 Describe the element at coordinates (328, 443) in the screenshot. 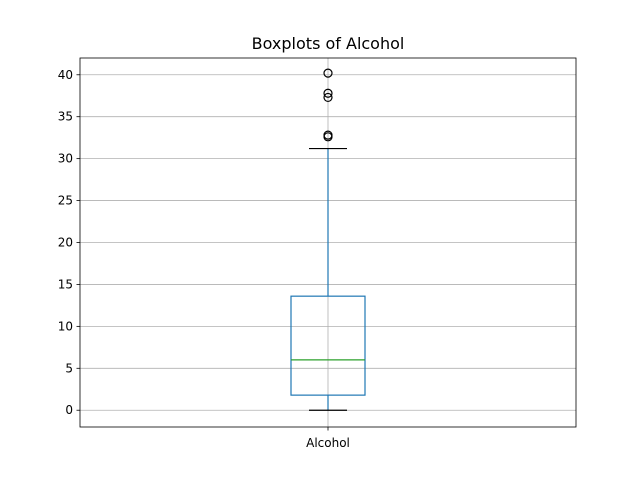

I see `x-tick-label: Alcohol` at that location.